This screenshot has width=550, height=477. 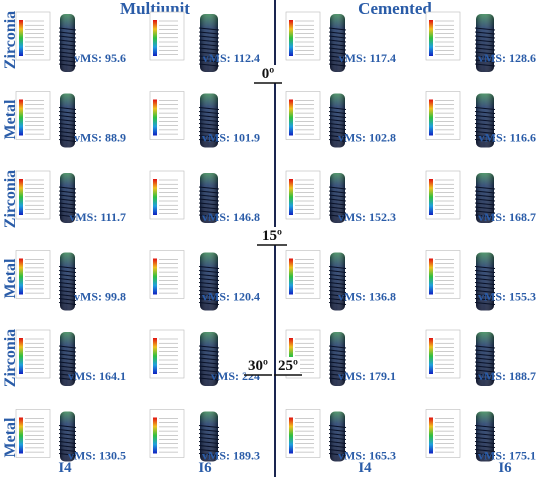 I want to click on stress-label: vMS: 112.4, so click(x=231, y=58).